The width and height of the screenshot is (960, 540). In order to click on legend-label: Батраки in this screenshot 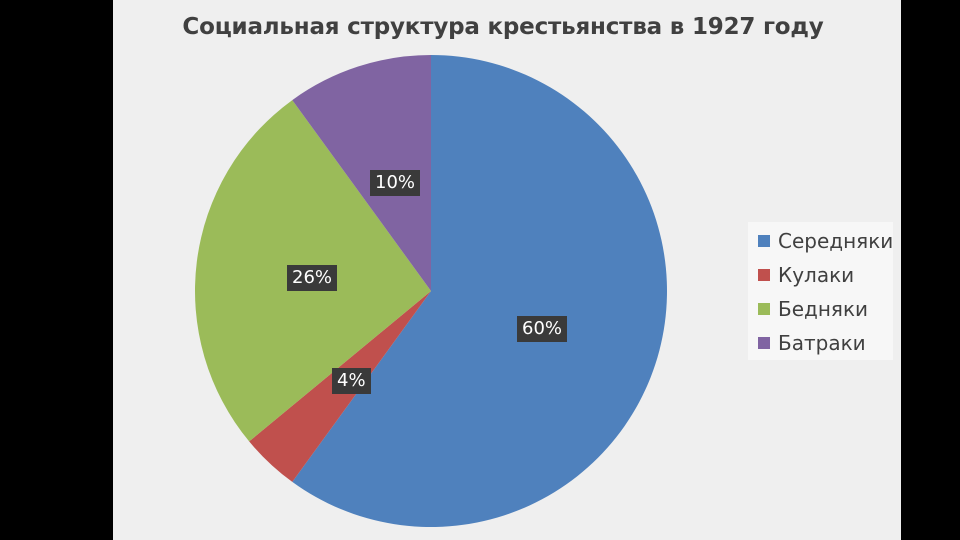, I will do `click(822, 343)`.